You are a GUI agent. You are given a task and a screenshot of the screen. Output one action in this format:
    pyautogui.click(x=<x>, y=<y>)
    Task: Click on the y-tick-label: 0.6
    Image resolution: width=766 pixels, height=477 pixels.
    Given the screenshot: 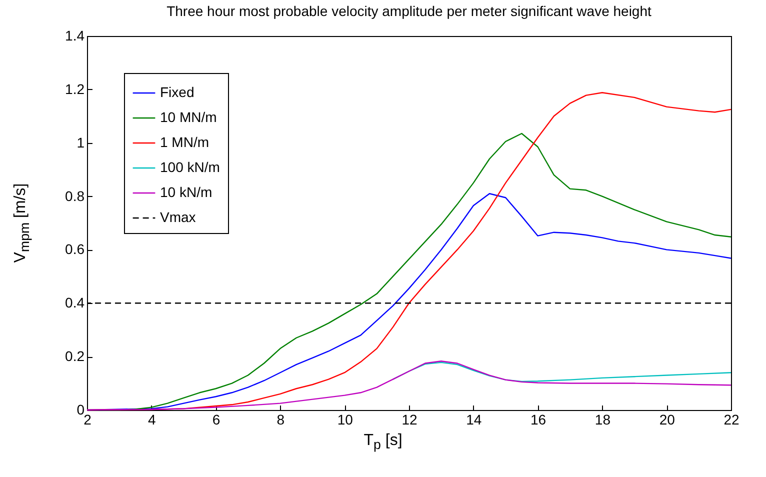 What is the action you would take?
    pyautogui.click(x=75, y=249)
    